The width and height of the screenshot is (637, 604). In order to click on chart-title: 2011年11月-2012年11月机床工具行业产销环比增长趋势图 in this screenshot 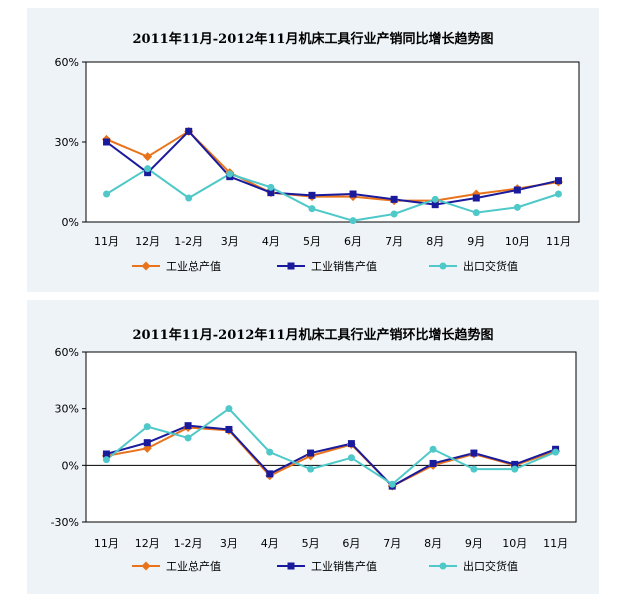, I will do `click(313, 335)`.